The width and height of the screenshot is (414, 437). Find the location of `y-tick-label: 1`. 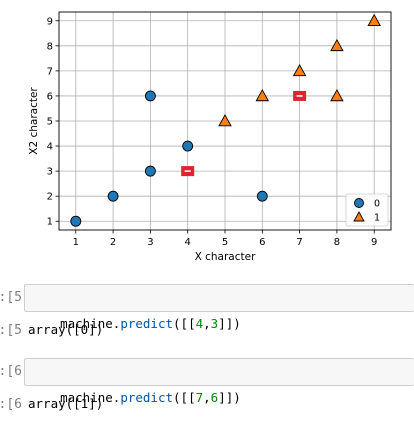

y-tick-label: 1 is located at coordinates (50, 222).